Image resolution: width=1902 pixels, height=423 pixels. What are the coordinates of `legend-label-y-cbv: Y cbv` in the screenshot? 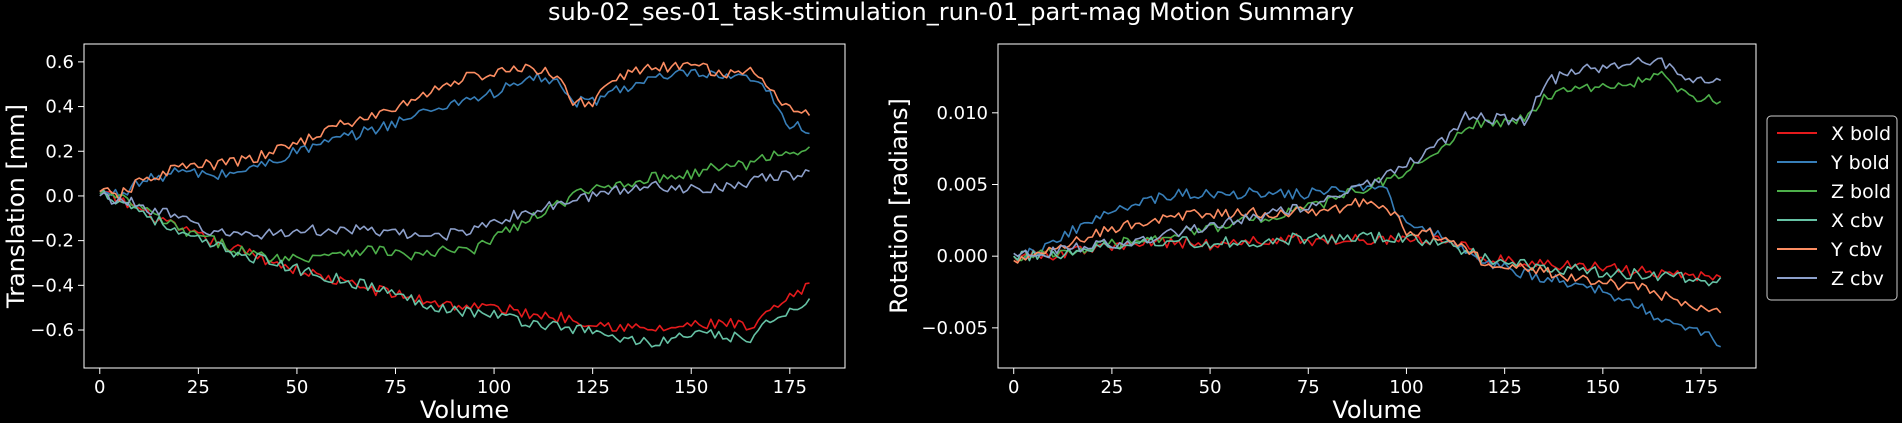 It's located at (1856, 250).